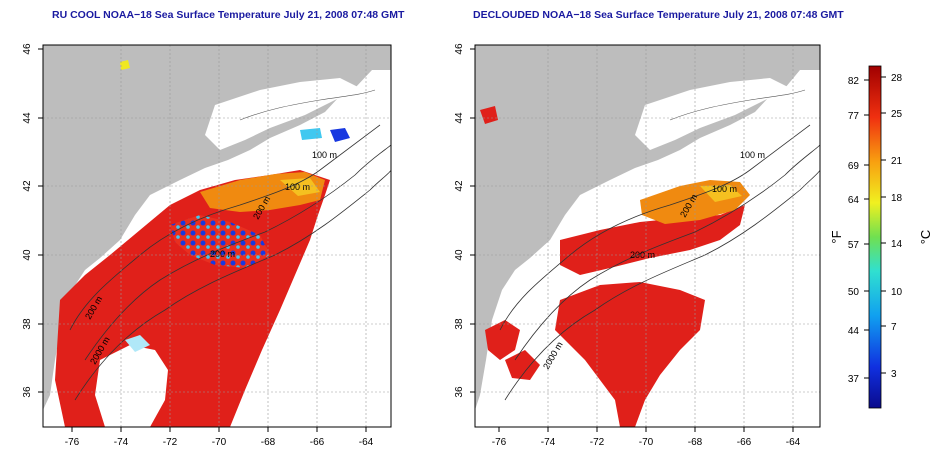 This screenshot has width=950, height=475. What do you see at coordinates (897, 114) in the screenshot?
I see `celsius-tick: 25` at bounding box center [897, 114].